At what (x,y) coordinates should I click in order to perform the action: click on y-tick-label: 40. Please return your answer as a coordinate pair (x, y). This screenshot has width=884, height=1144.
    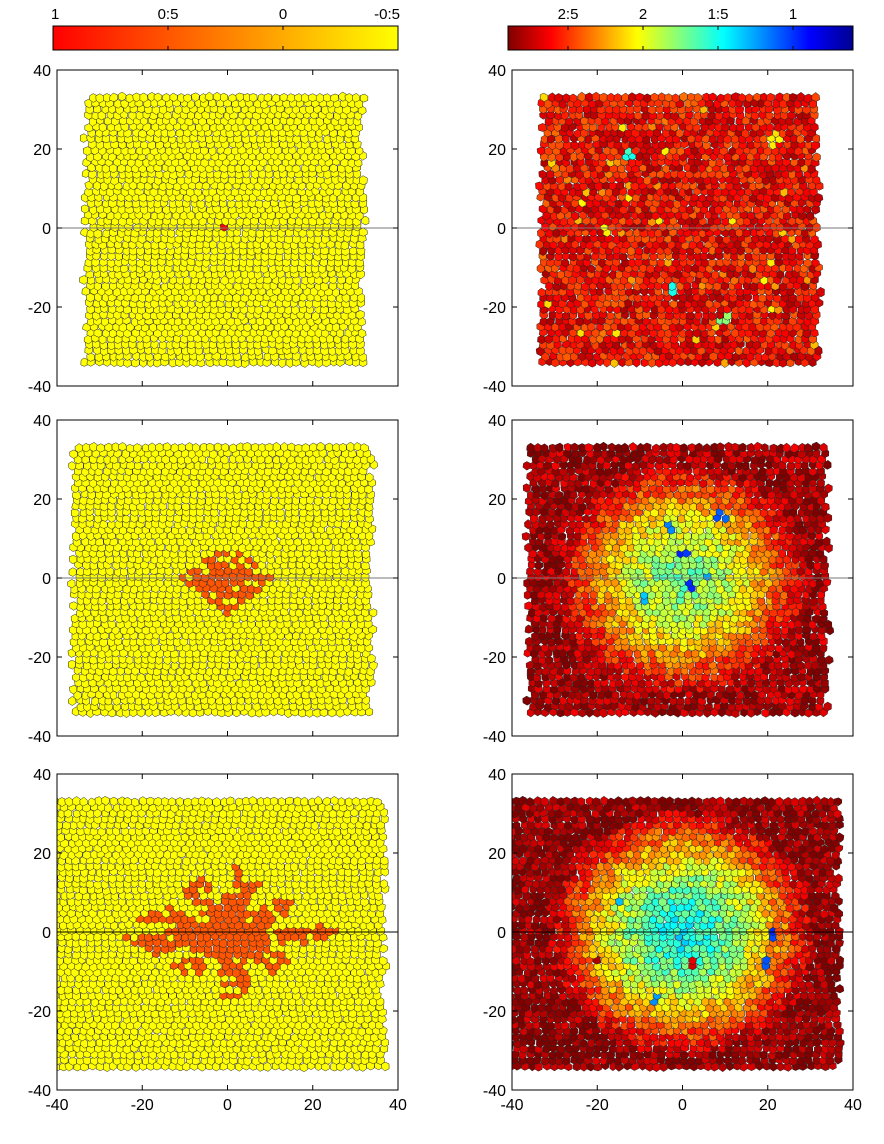
    Looking at the image, I should click on (42, 71).